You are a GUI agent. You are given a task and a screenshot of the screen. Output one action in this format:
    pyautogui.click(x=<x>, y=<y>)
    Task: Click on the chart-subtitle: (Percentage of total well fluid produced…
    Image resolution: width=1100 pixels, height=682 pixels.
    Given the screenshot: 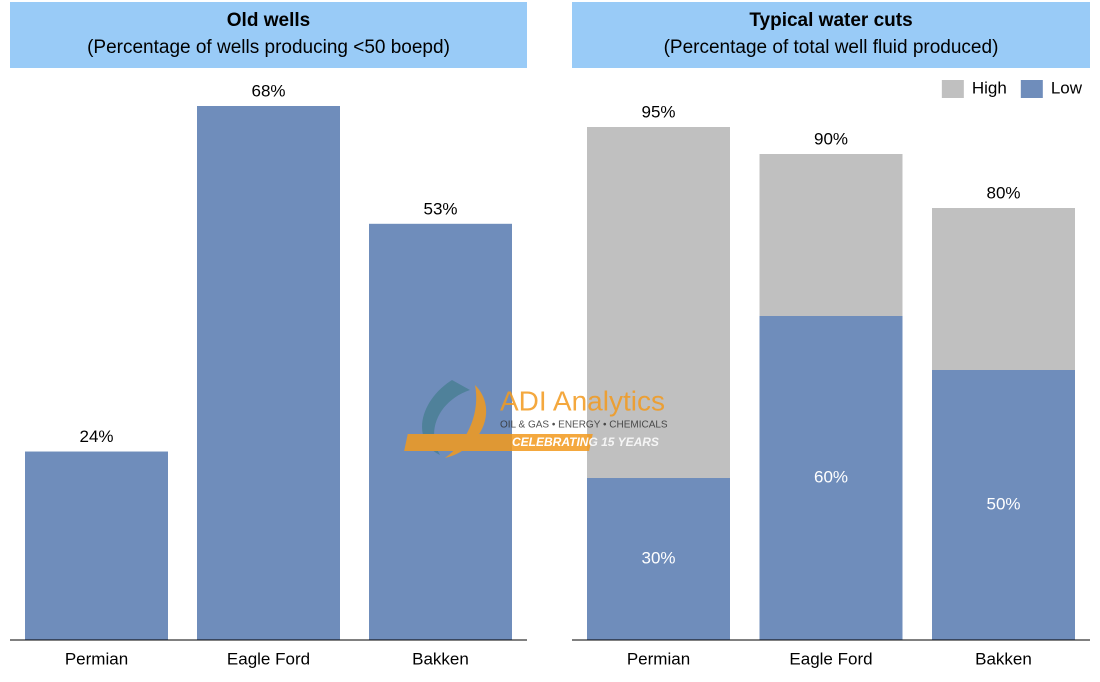 What is the action you would take?
    pyautogui.click(x=831, y=47)
    